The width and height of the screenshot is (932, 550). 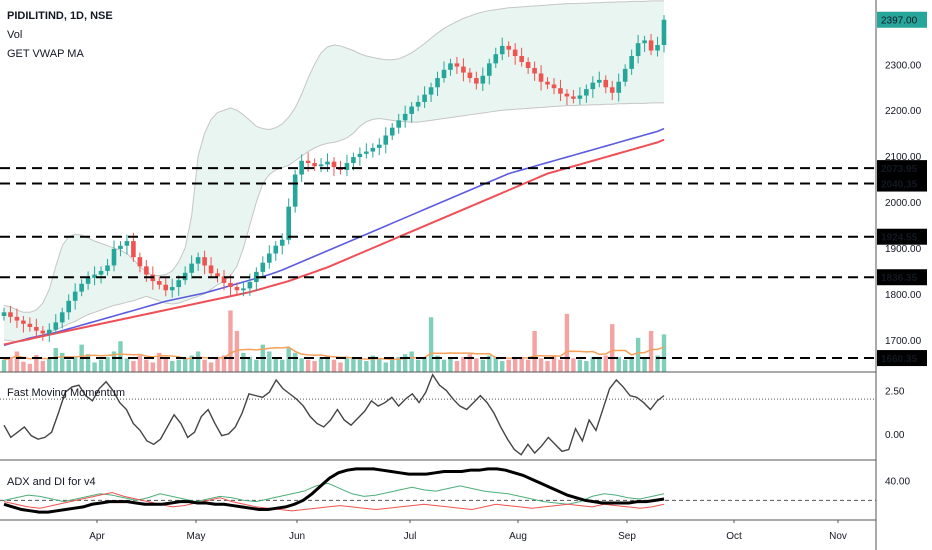 What do you see at coordinates (903, 341) in the screenshot?
I see `price-tick-label: 1700.00` at bounding box center [903, 341].